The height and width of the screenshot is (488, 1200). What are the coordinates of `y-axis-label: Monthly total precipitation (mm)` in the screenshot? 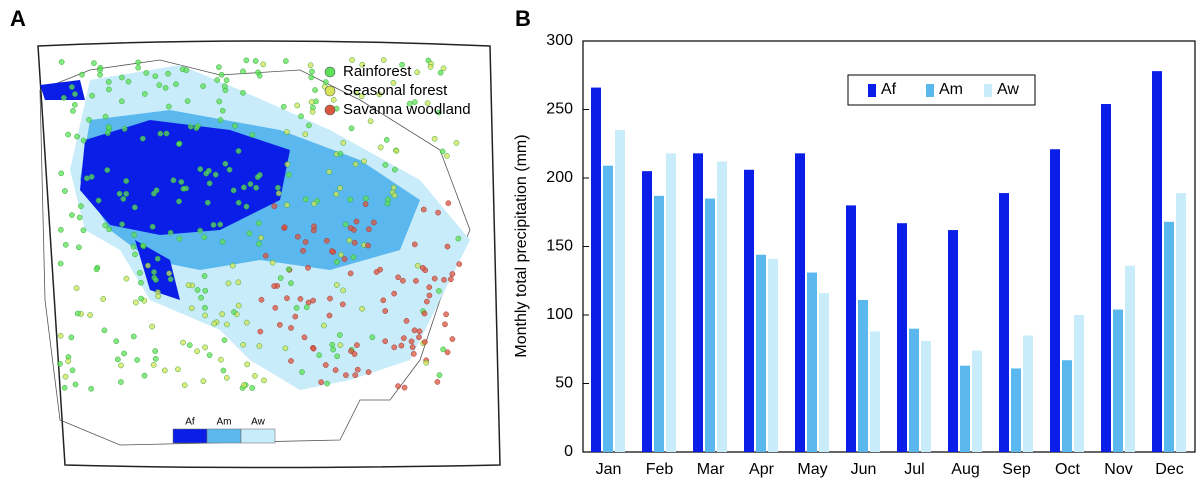 It's located at (521, 245).